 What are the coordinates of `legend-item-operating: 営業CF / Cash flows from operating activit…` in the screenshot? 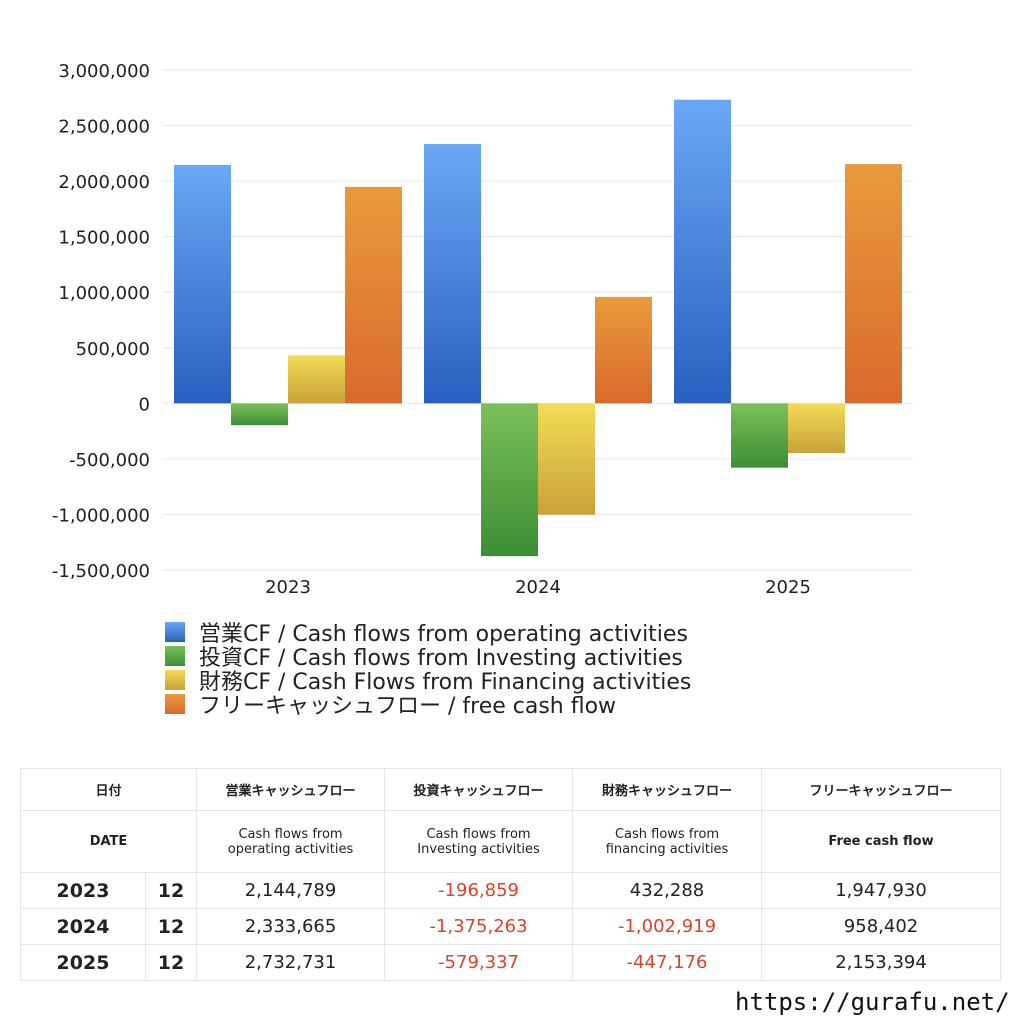 It's located at (428, 633).